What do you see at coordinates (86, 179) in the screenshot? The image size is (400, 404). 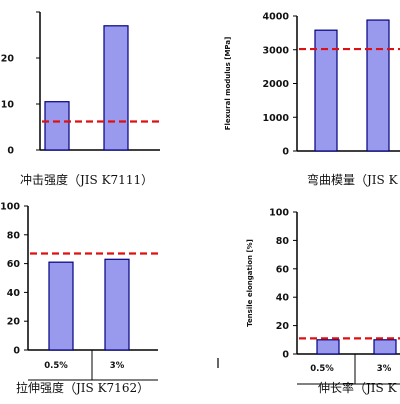 I see `chart-1-caption: 冲击强度（JIS K7111）` at bounding box center [86, 179].